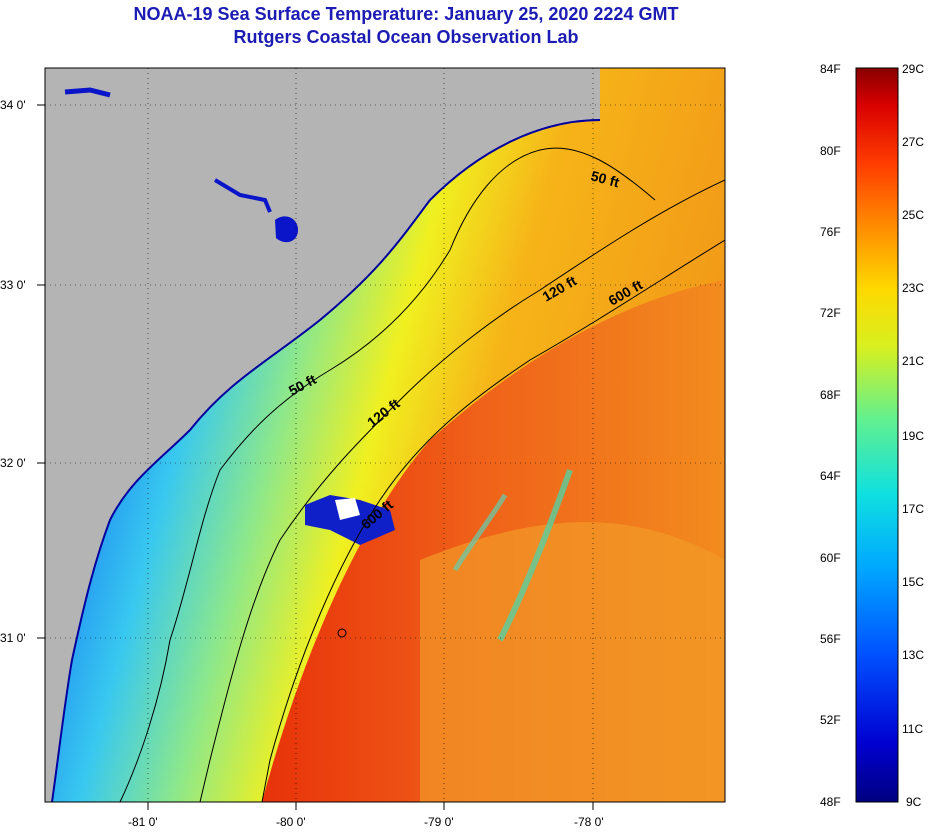  What do you see at coordinates (830, 476) in the screenshot?
I see `colorbar-f-label: 64F` at bounding box center [830, 476].